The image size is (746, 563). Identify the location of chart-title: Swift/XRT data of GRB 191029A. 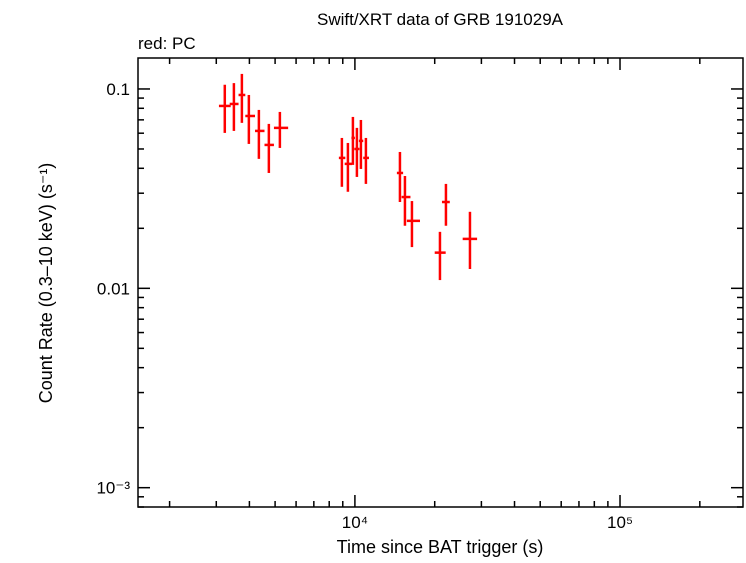
(440, 19).